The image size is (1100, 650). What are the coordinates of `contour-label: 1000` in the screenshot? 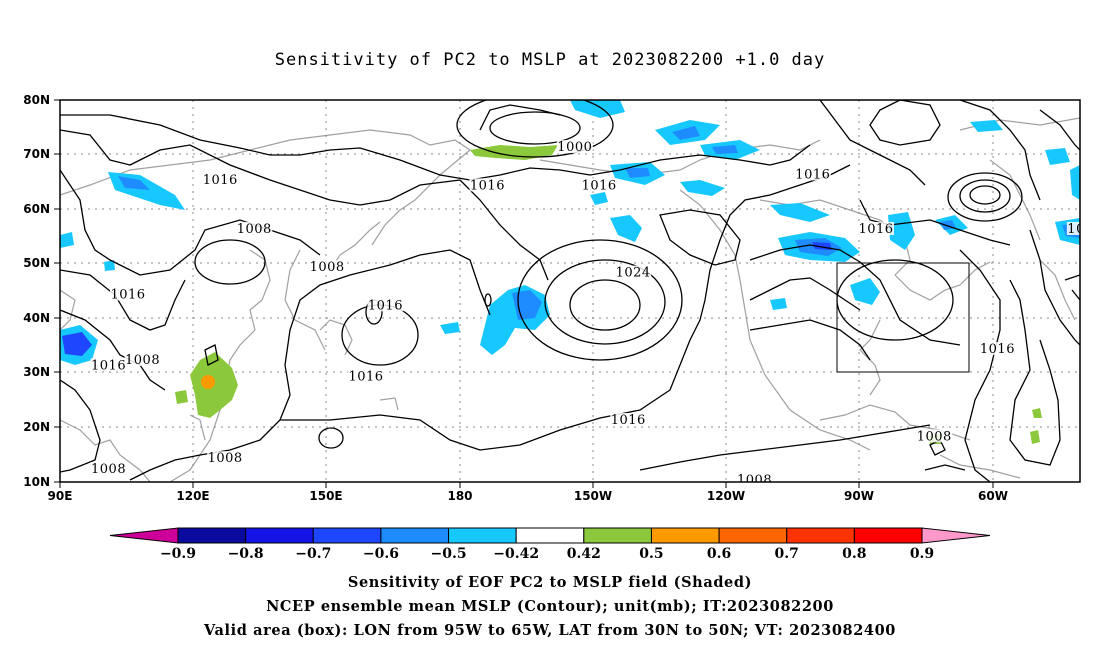 It's located at (574, 147).